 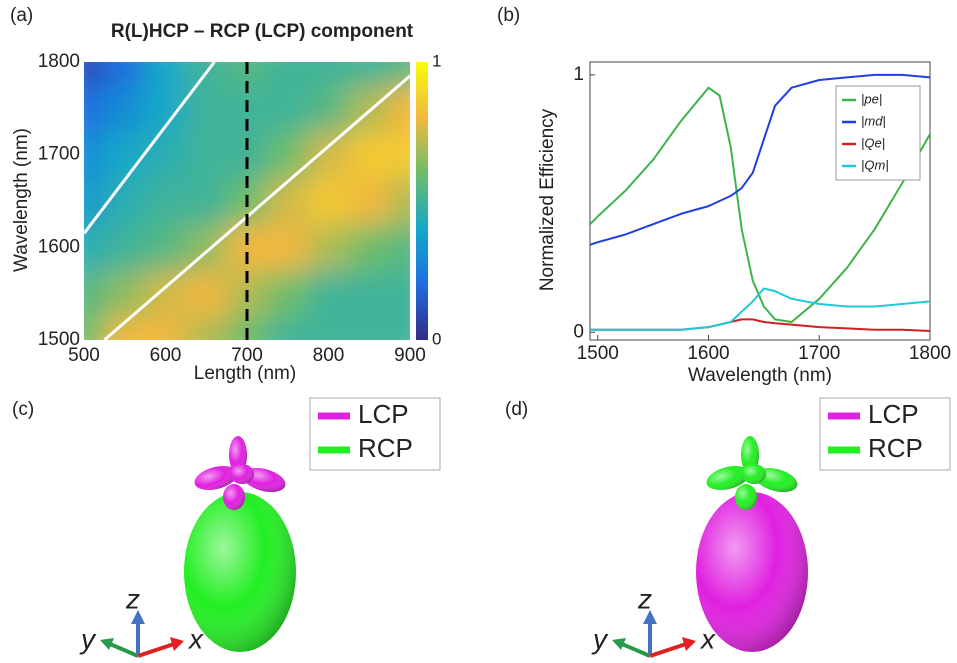 What do you see at coordinates (819, 353) in the screenshot?
I see `x-tick-label: 1700` at bounding box center [819, 353].